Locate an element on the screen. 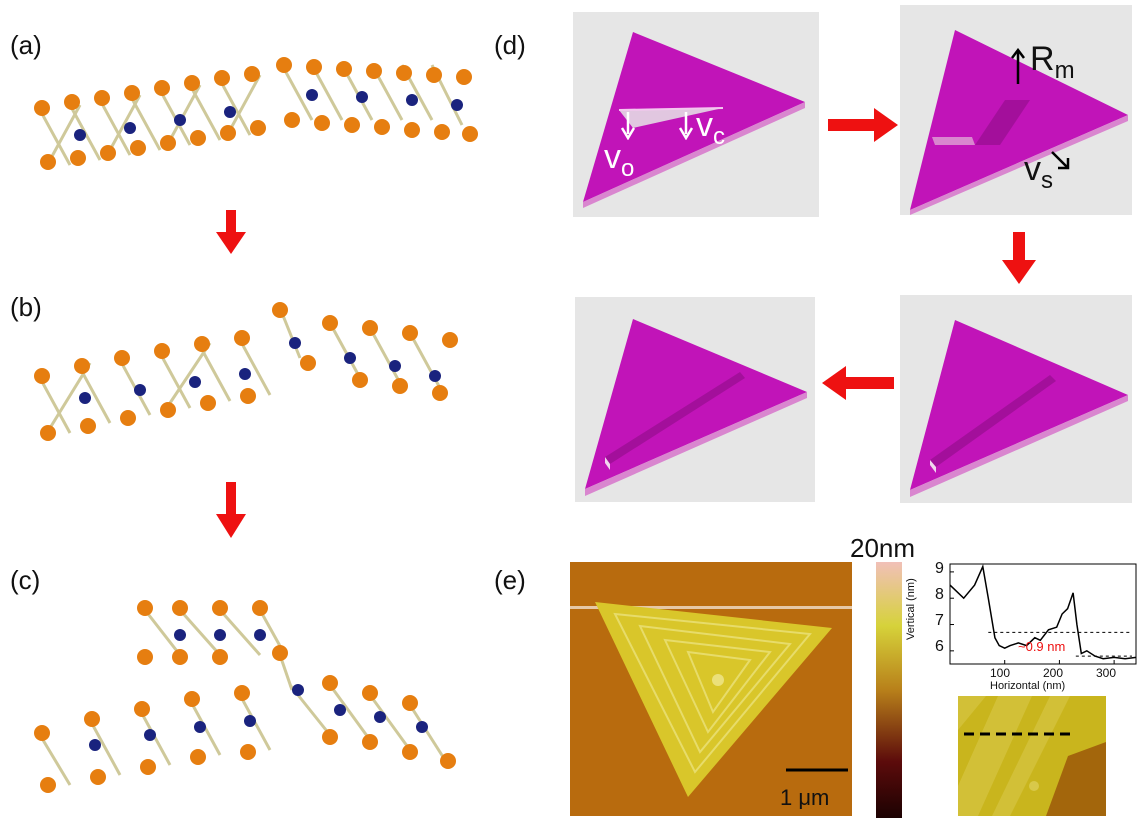 This screenshot has height=823, width=1138. y-tick-9: 9 is located at coordinates (939, 568).